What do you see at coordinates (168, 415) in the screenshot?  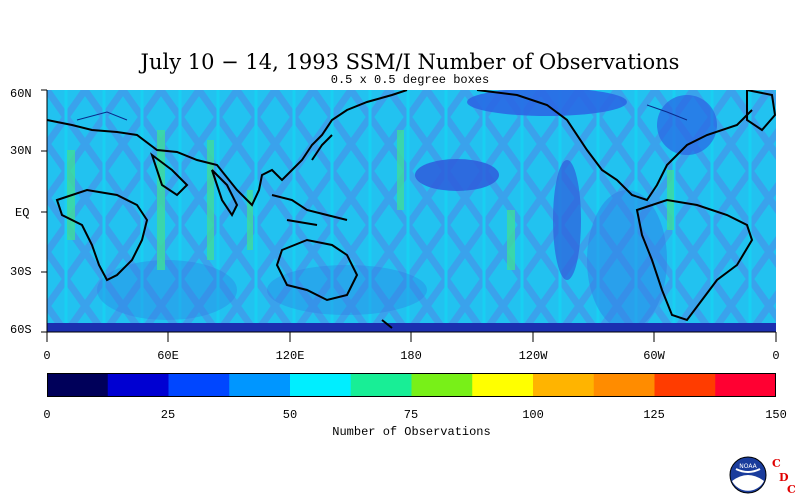 I see `colorbar-label-25: 25` at bounding box center [168, 415].